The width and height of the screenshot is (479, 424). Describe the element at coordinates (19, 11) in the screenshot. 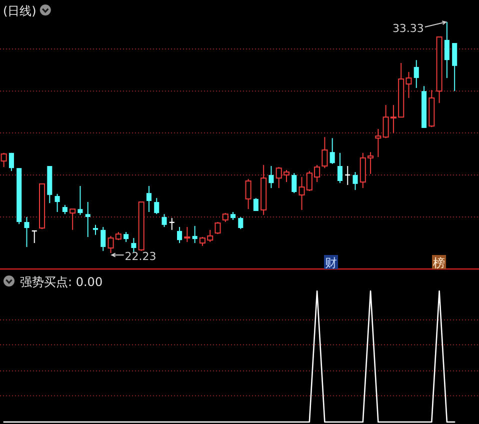

I see `chart-title: (日线)` at that location.